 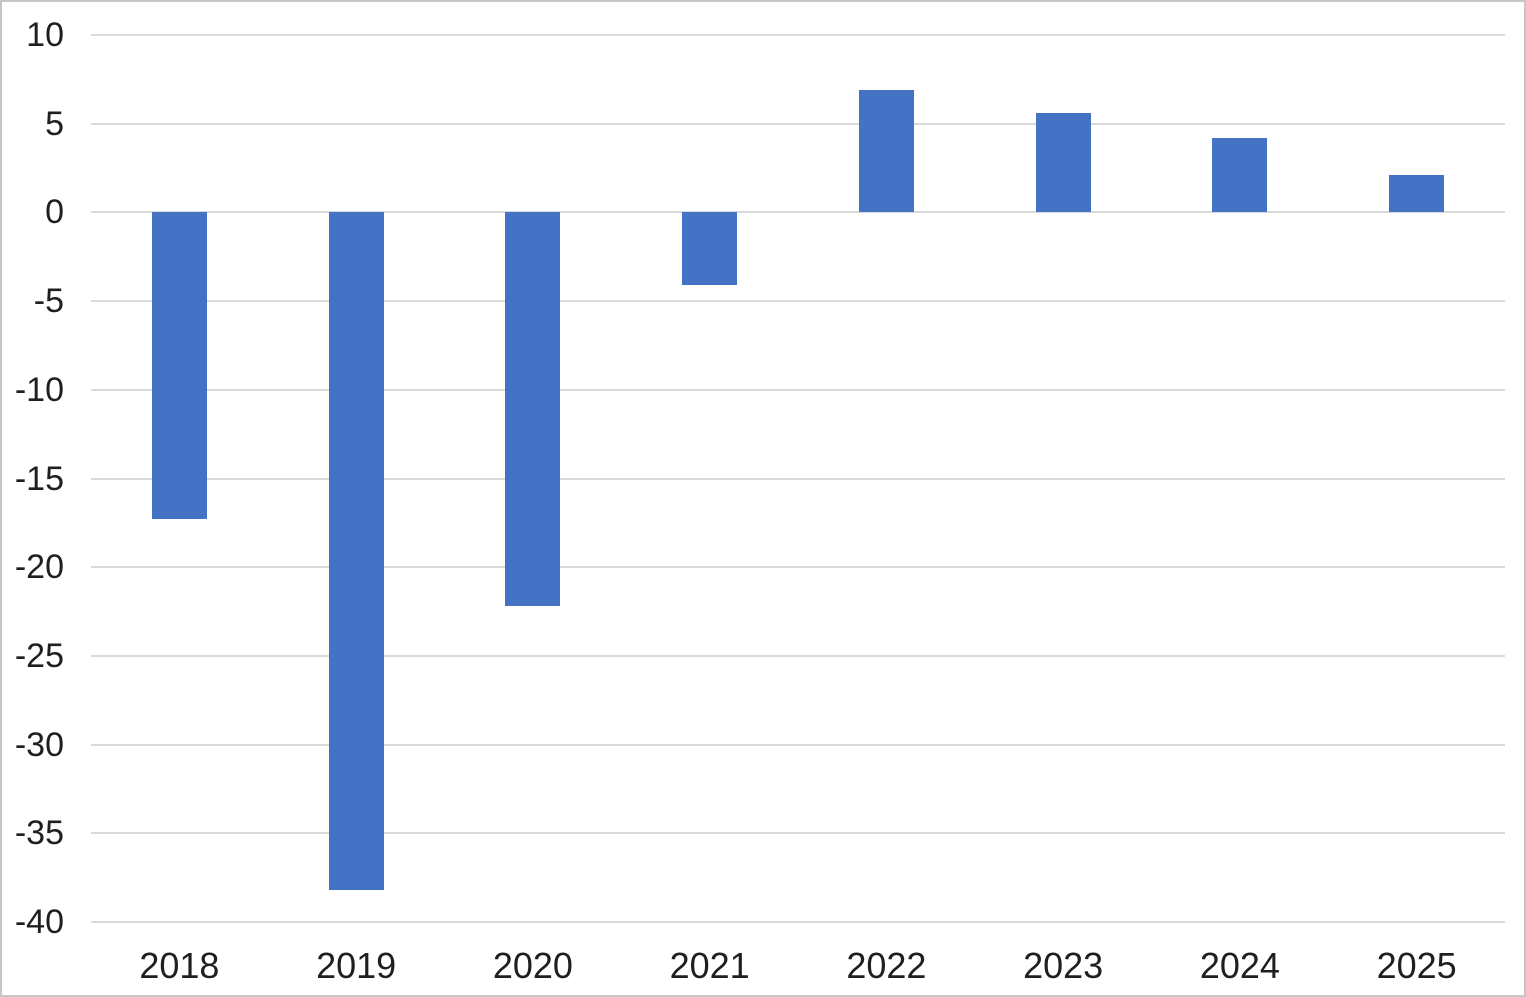 What do you see at coordinates (179, 366) in the screenshot?
I see `bar-2018` at bounding box center [179, 366].